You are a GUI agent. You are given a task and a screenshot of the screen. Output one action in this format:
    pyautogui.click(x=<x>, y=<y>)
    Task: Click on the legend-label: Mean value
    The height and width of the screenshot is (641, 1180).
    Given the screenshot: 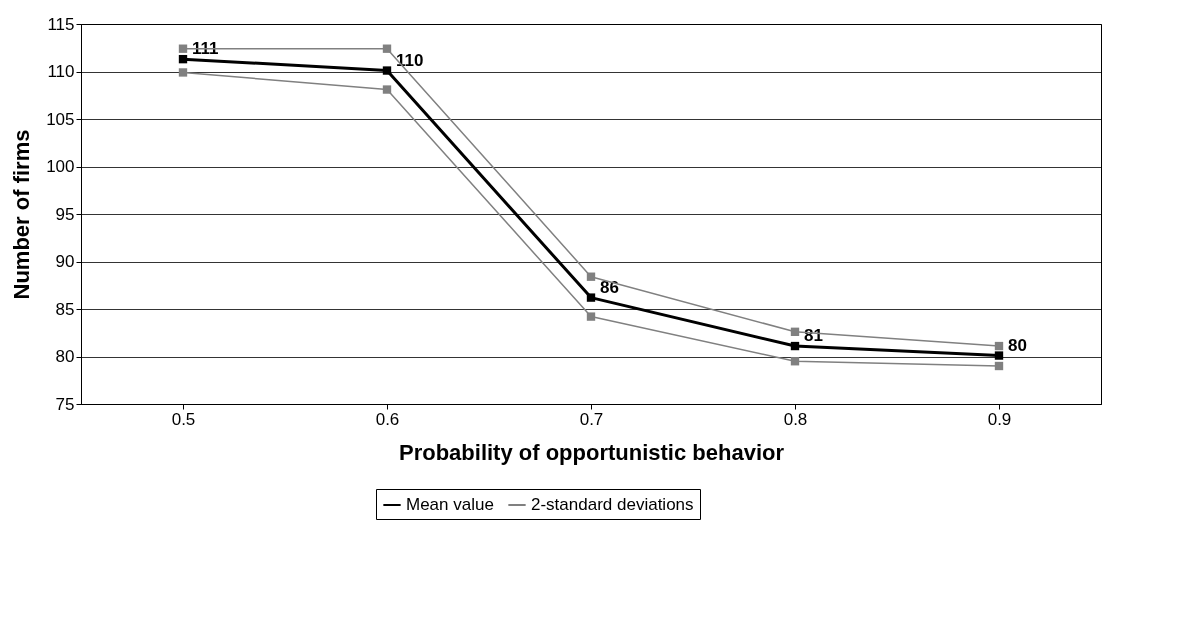 What is the action you would take?
    pyautogui.click(x=450, y=504)
    